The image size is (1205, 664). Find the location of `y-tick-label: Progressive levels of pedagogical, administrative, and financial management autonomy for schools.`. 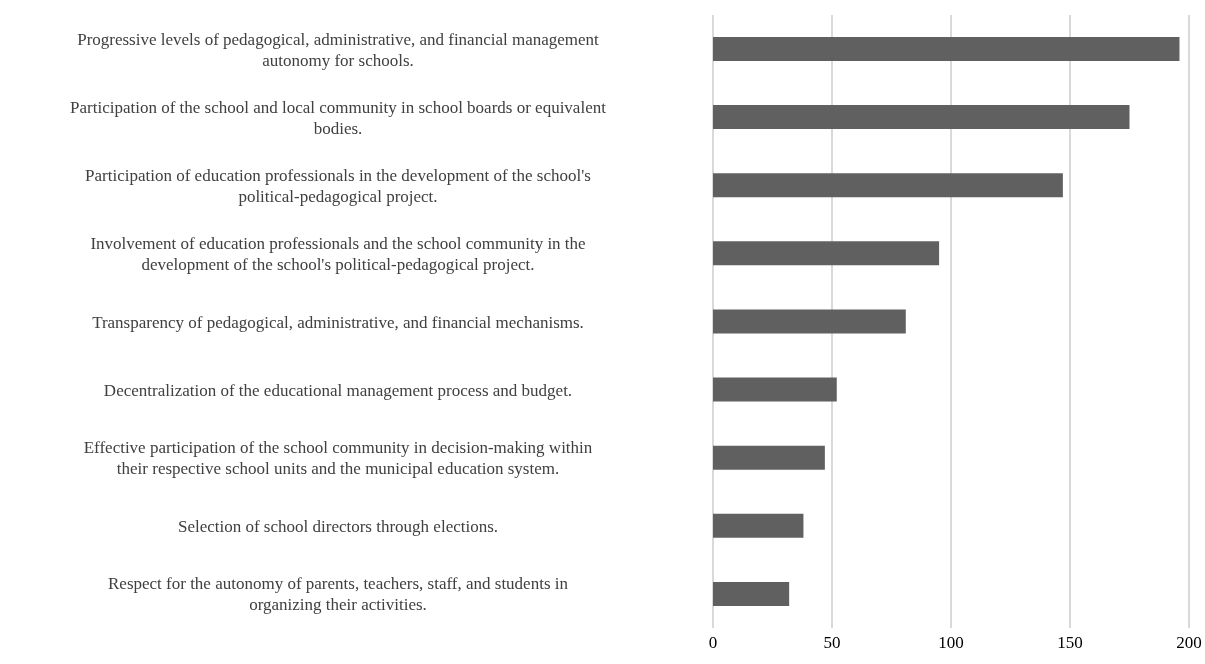

y-tick-label: Progressive levels of pedagogical, administrative, and financial management autonomy for schools. is located at coordinates (338, 49).